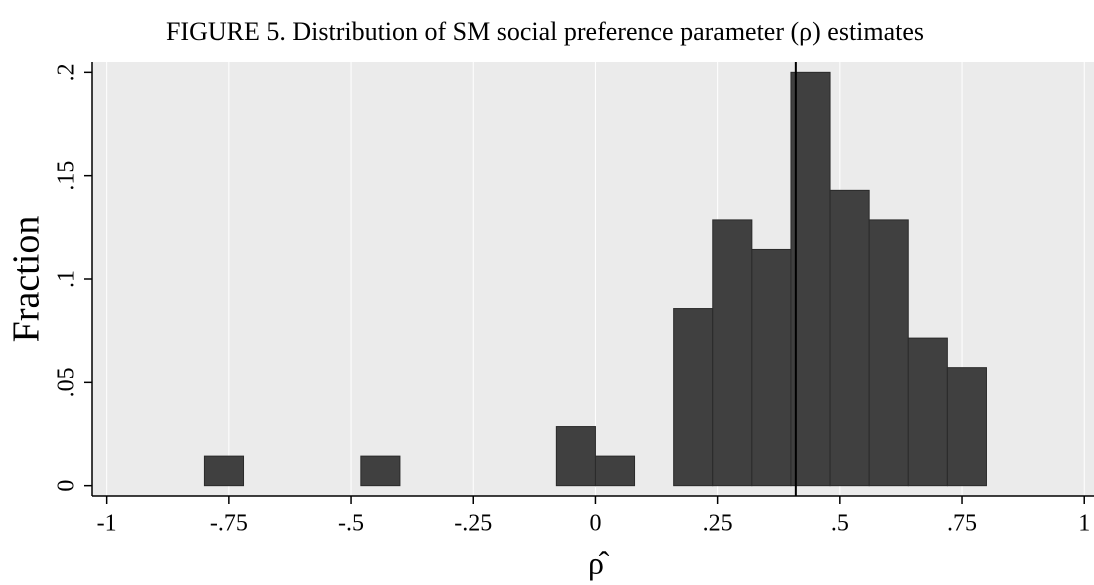  What do you see at coordinates (599, 562) in the screenshot?
I see `x-axis-label: ρ̂` at bounding box center [599, 562].